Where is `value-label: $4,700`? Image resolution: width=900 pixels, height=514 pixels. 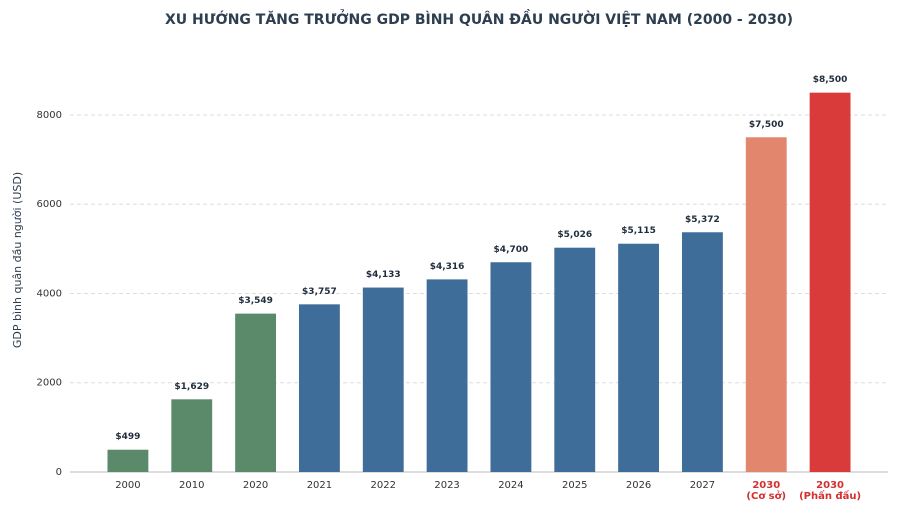
value-label: $4,700 is located at coordinates (511, 250).